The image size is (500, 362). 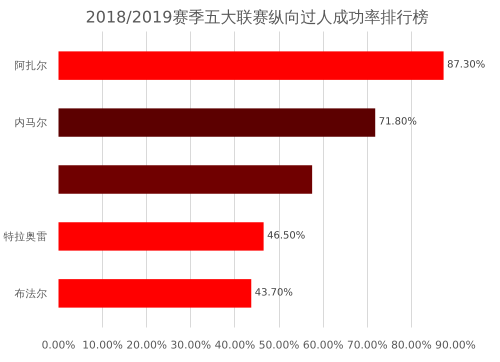 What do you see at coordinates (286, 236) in the screenshot?
I see `data-label: 46.50%` at bounding box center [286, 236].